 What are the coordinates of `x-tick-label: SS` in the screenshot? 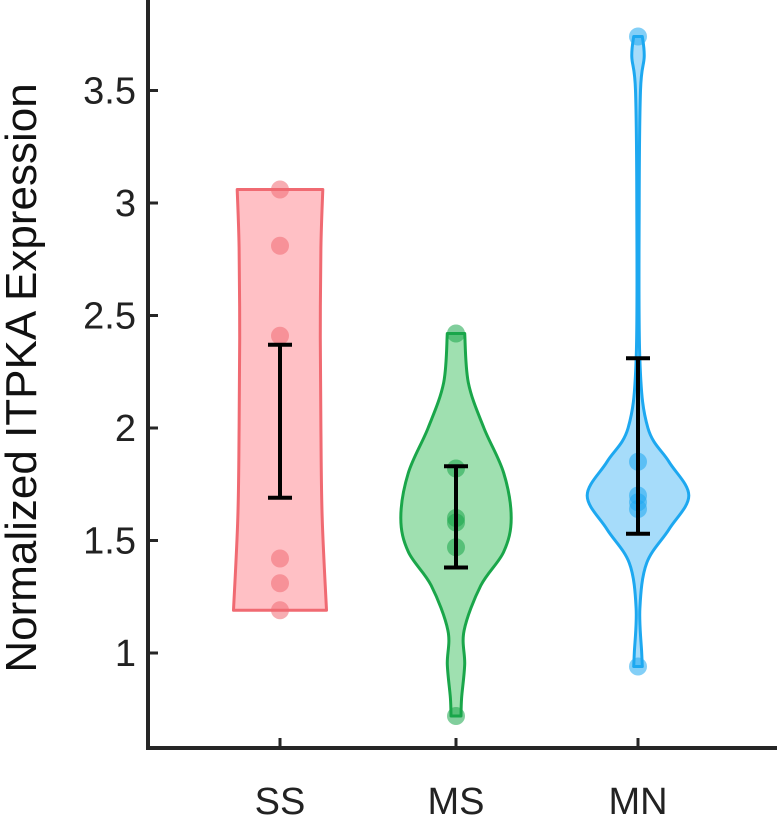 It's located at (280, 799).